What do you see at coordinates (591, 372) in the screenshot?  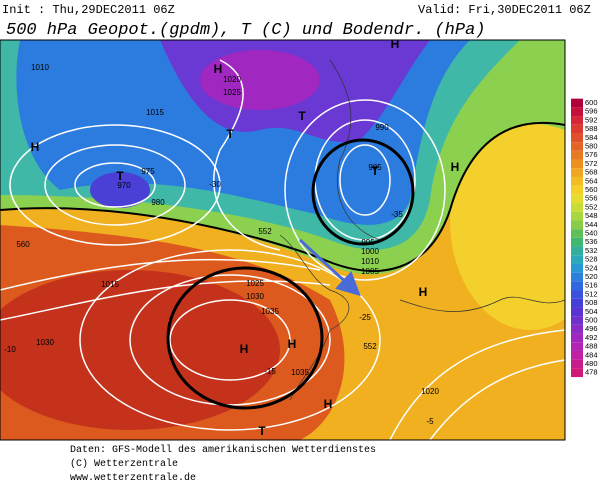 I see `colorbar-label: 478` at bounding box center [591, 372].